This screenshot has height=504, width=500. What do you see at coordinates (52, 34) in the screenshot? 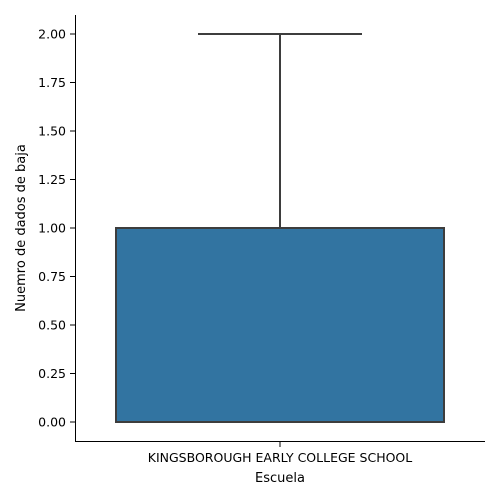
I see `y-tick-label: 2.00` at bounding box center [52, 34].